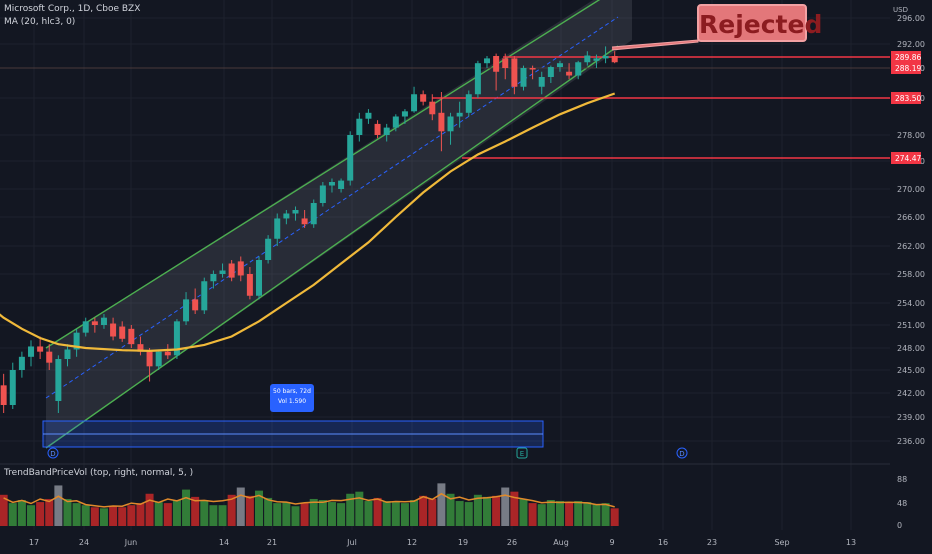 The image size is (932, 554). I want to click on ma-legend: MA (20, hlc3, 0), so click(40, 22).